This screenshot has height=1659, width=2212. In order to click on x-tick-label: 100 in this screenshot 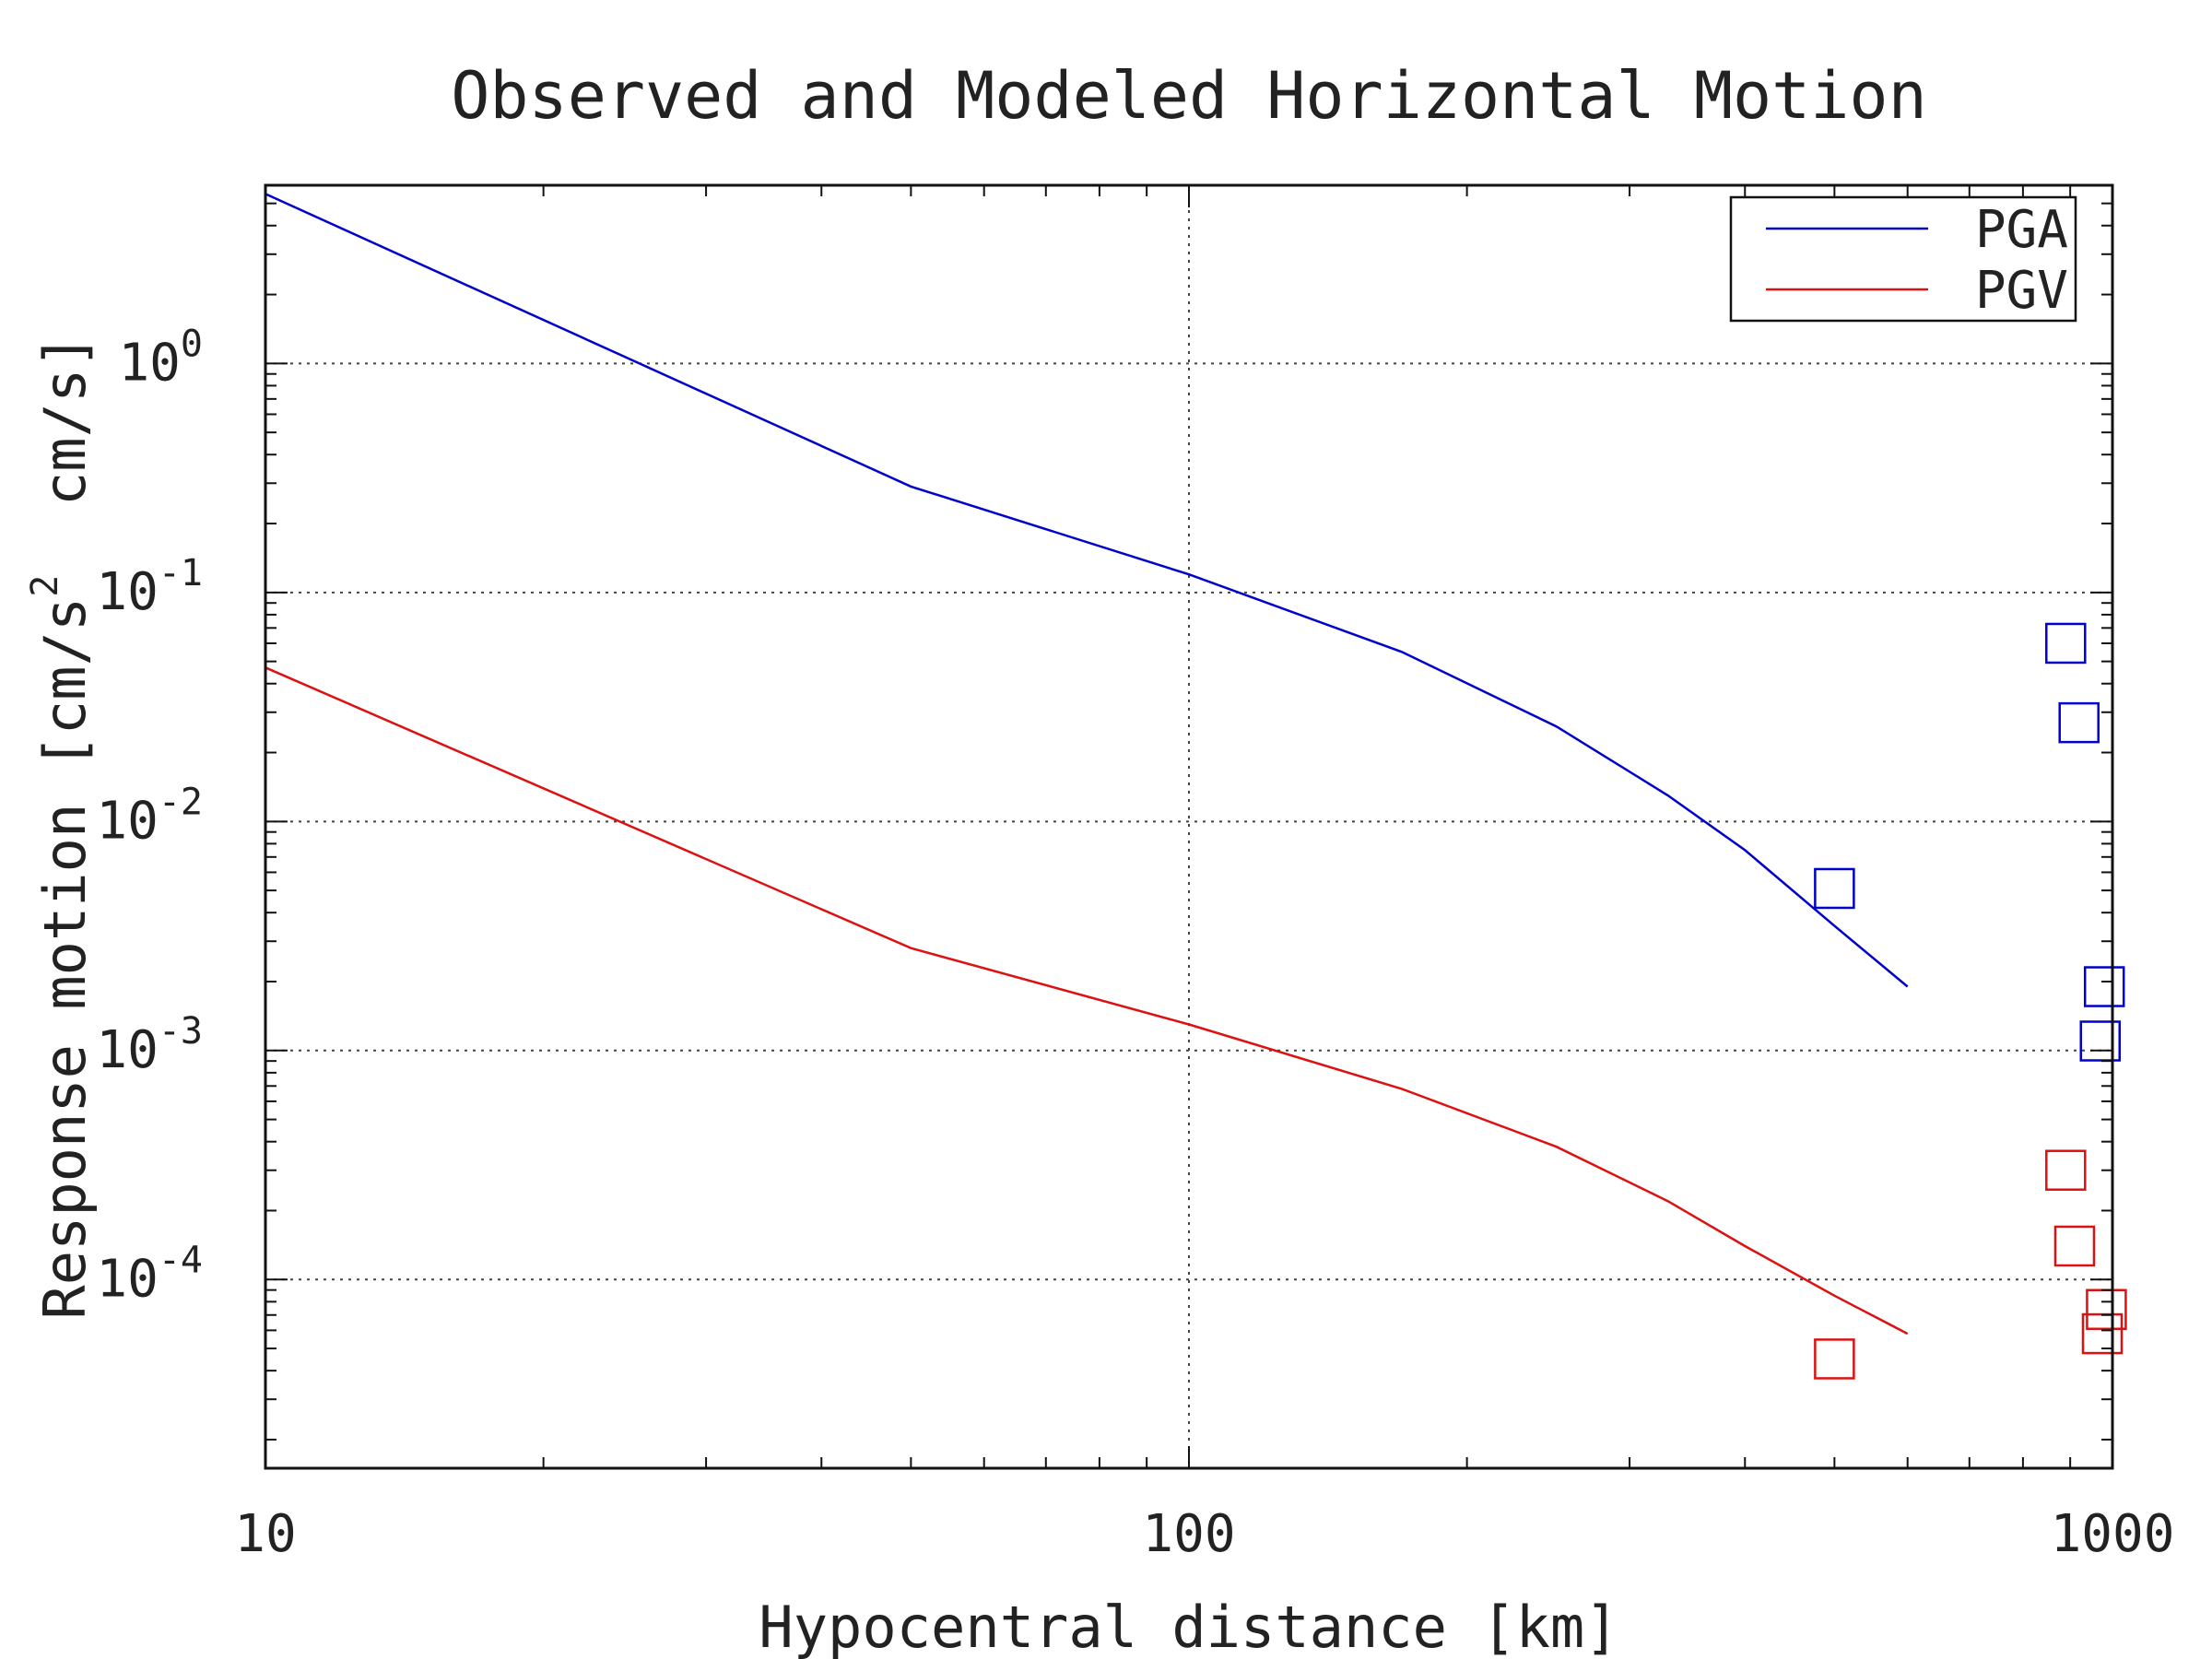, I will do `click(1188, 1534)`.